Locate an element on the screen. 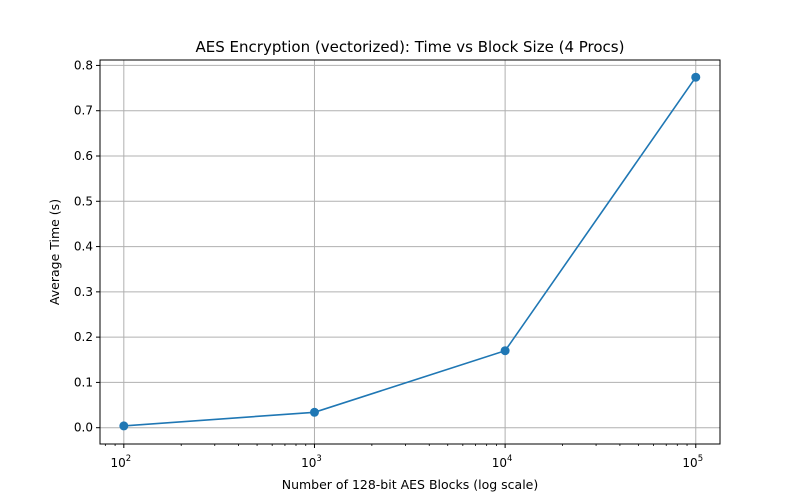 Image resolution: width=800 pixels, height=500 pixels. y-tick-label: 0.1 is located at coordinates (83, 382).